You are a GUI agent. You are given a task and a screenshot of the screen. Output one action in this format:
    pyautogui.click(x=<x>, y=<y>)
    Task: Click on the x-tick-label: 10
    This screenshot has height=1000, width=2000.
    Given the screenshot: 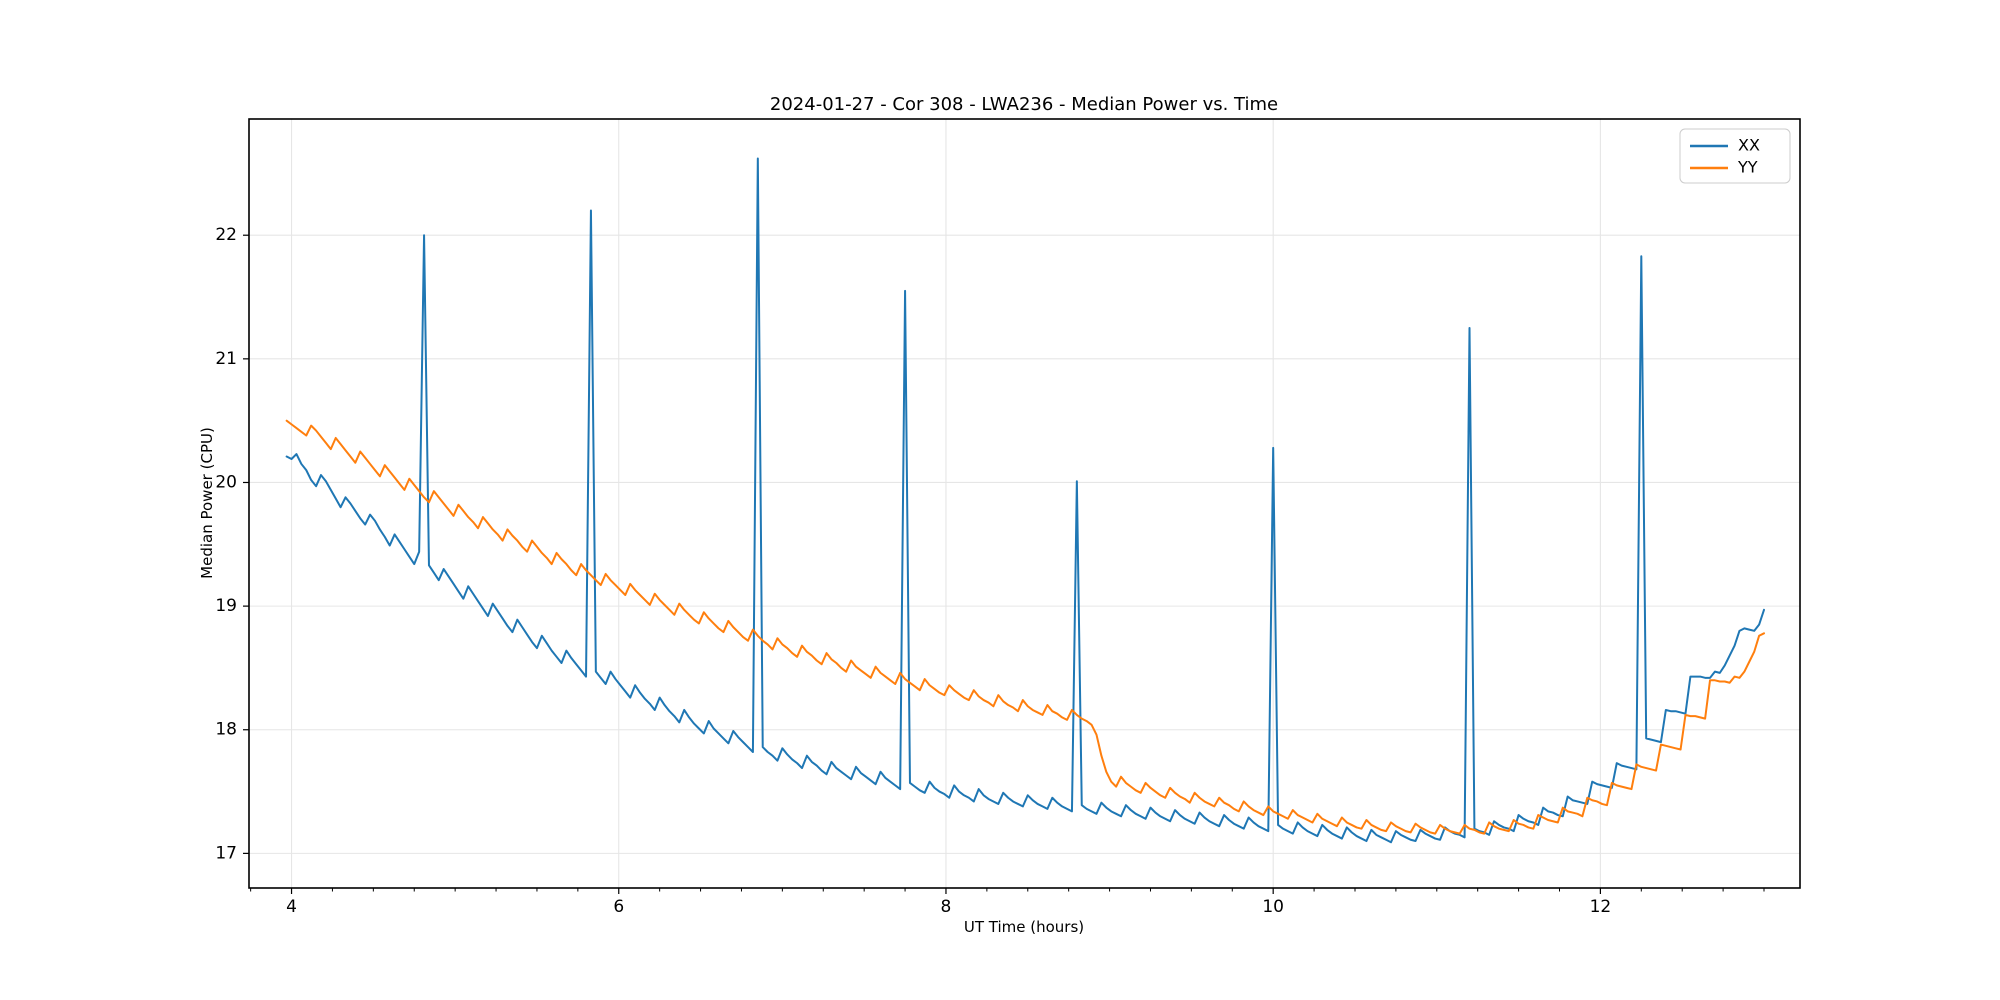 What is the action you would take?
    pyautogui.click(x=1273, y=907)
    